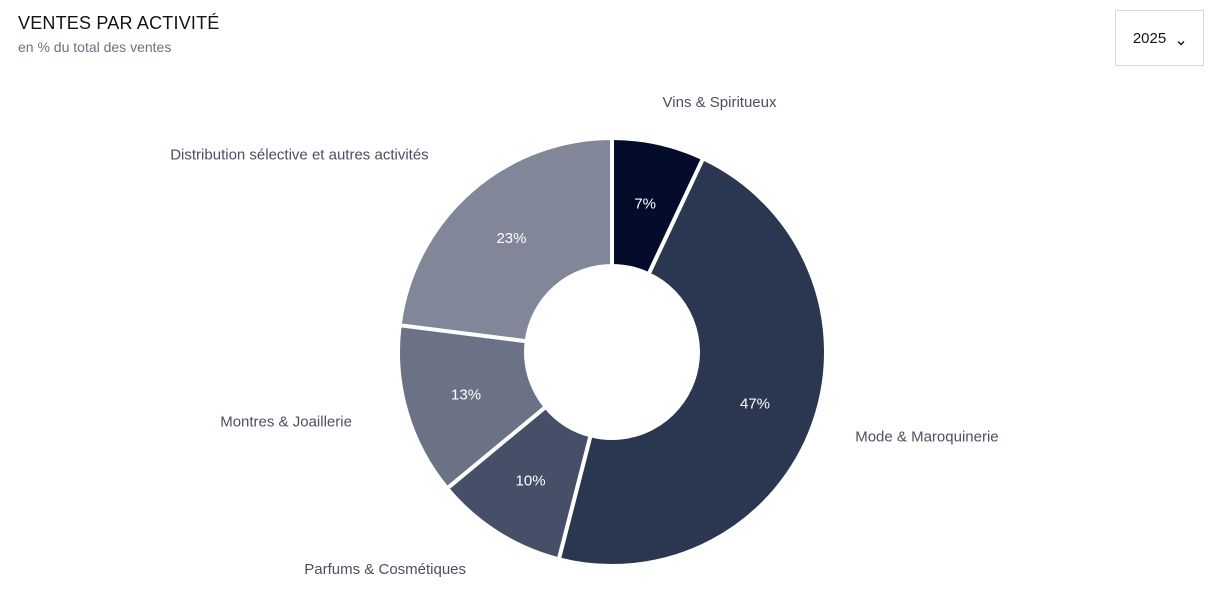 The width and height of the screenshot is (1221, 598). Describe the element at coordinates (95, 47) in the screenshot. I see `chart-subtitle: en % du total des ventes` at that location.